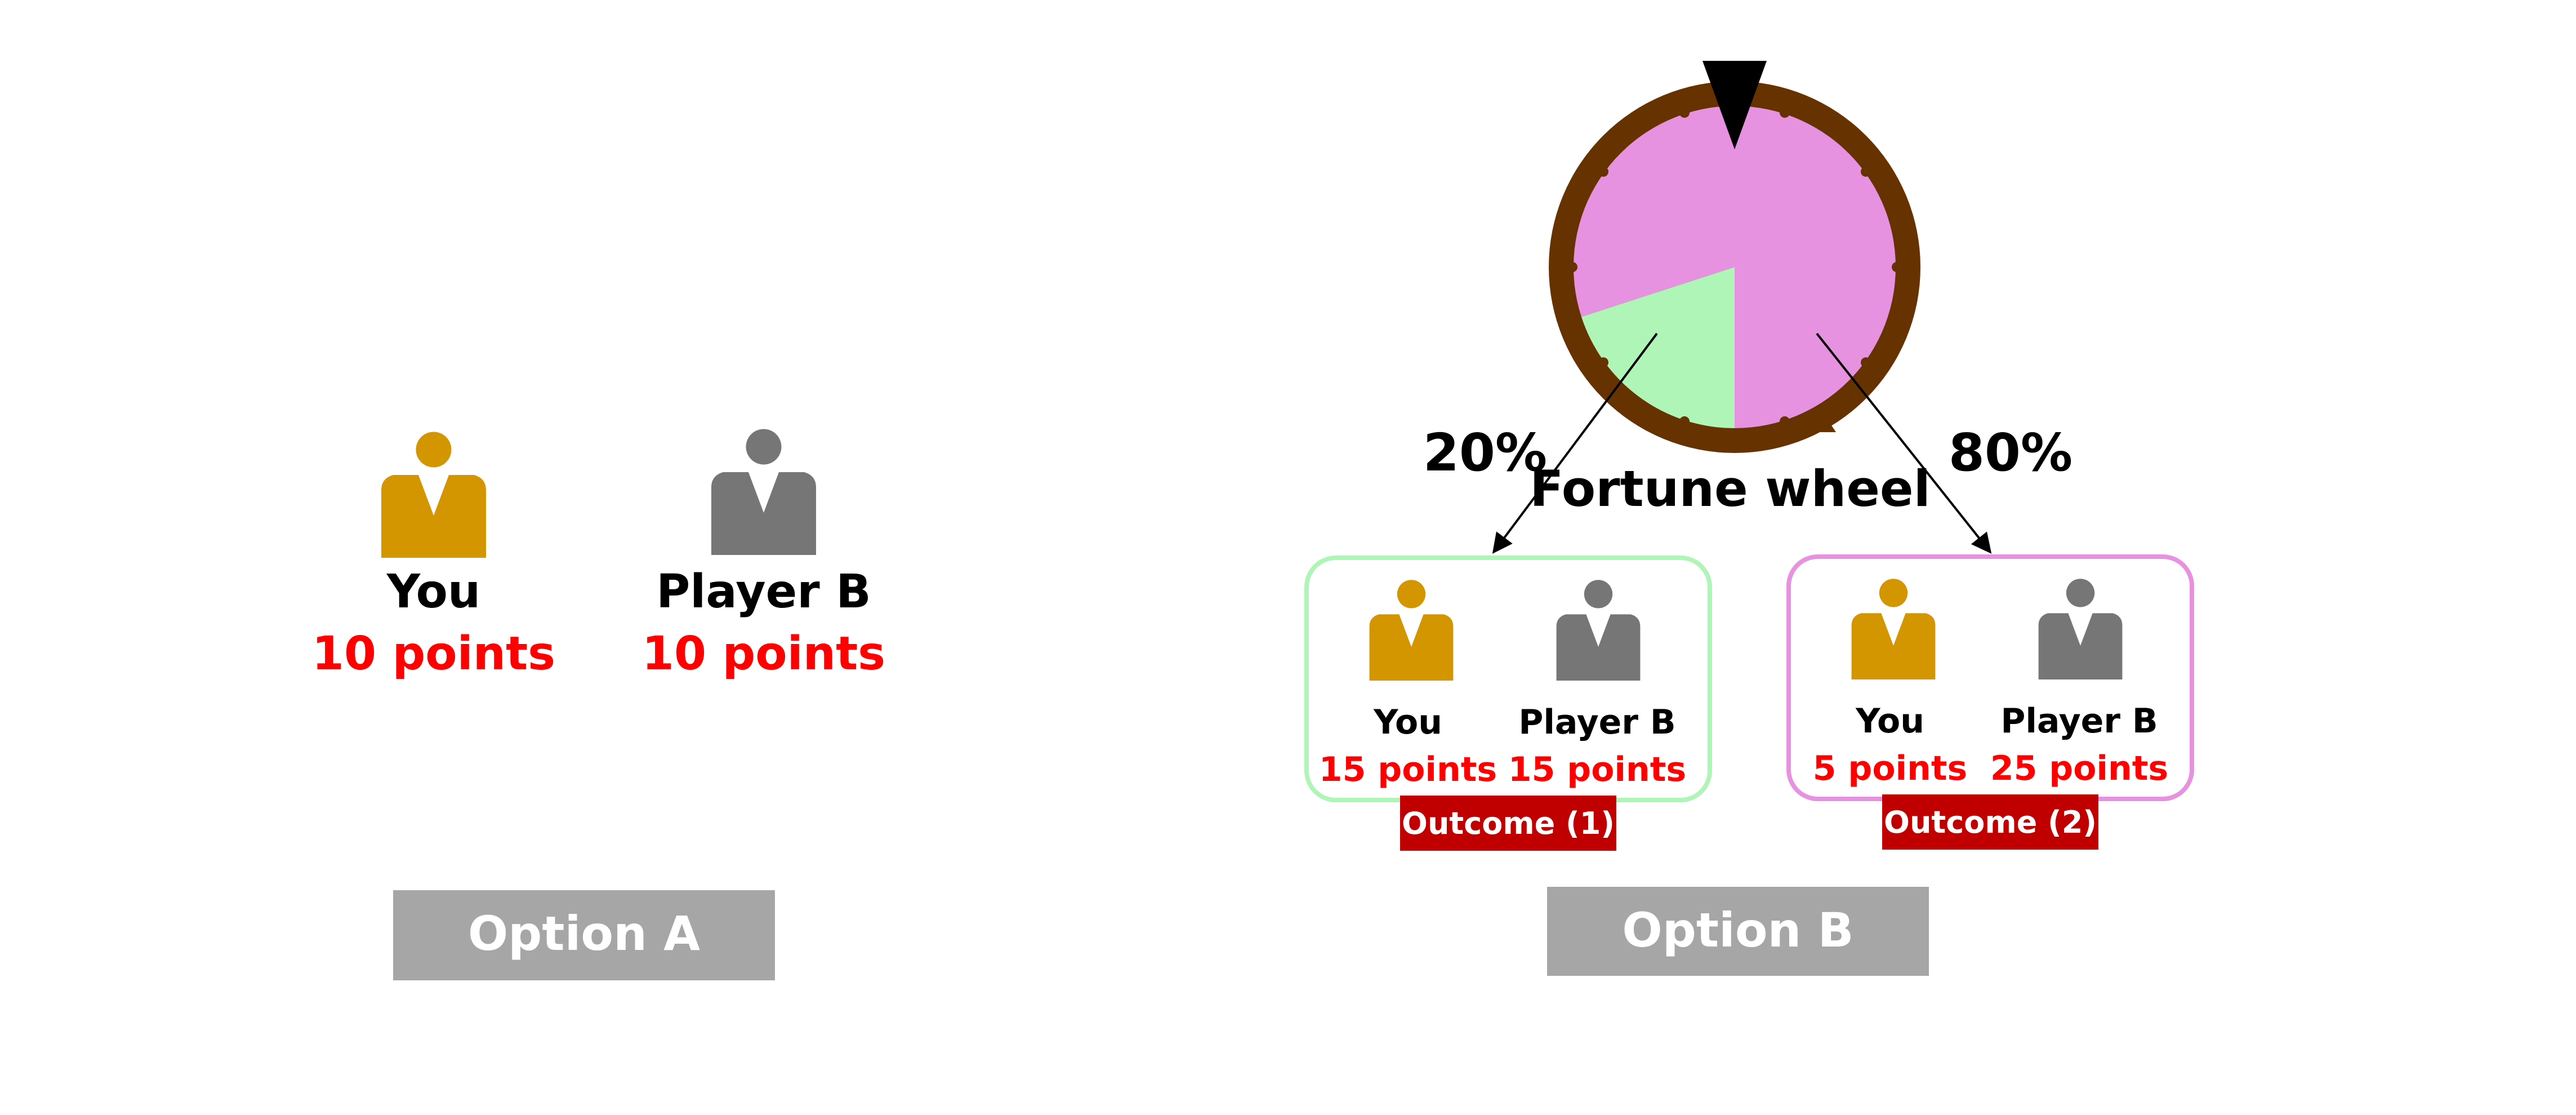  I want to click on wheel-label: Fortune wheel, so click(1730, 489).